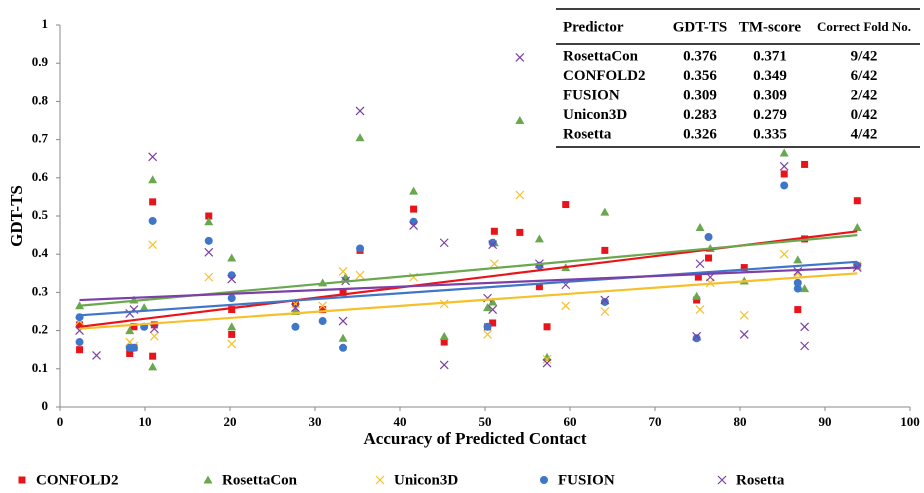 This screenshot has width=924, height=493. I want to click on table-cell: 0.356, so click(700, 76).